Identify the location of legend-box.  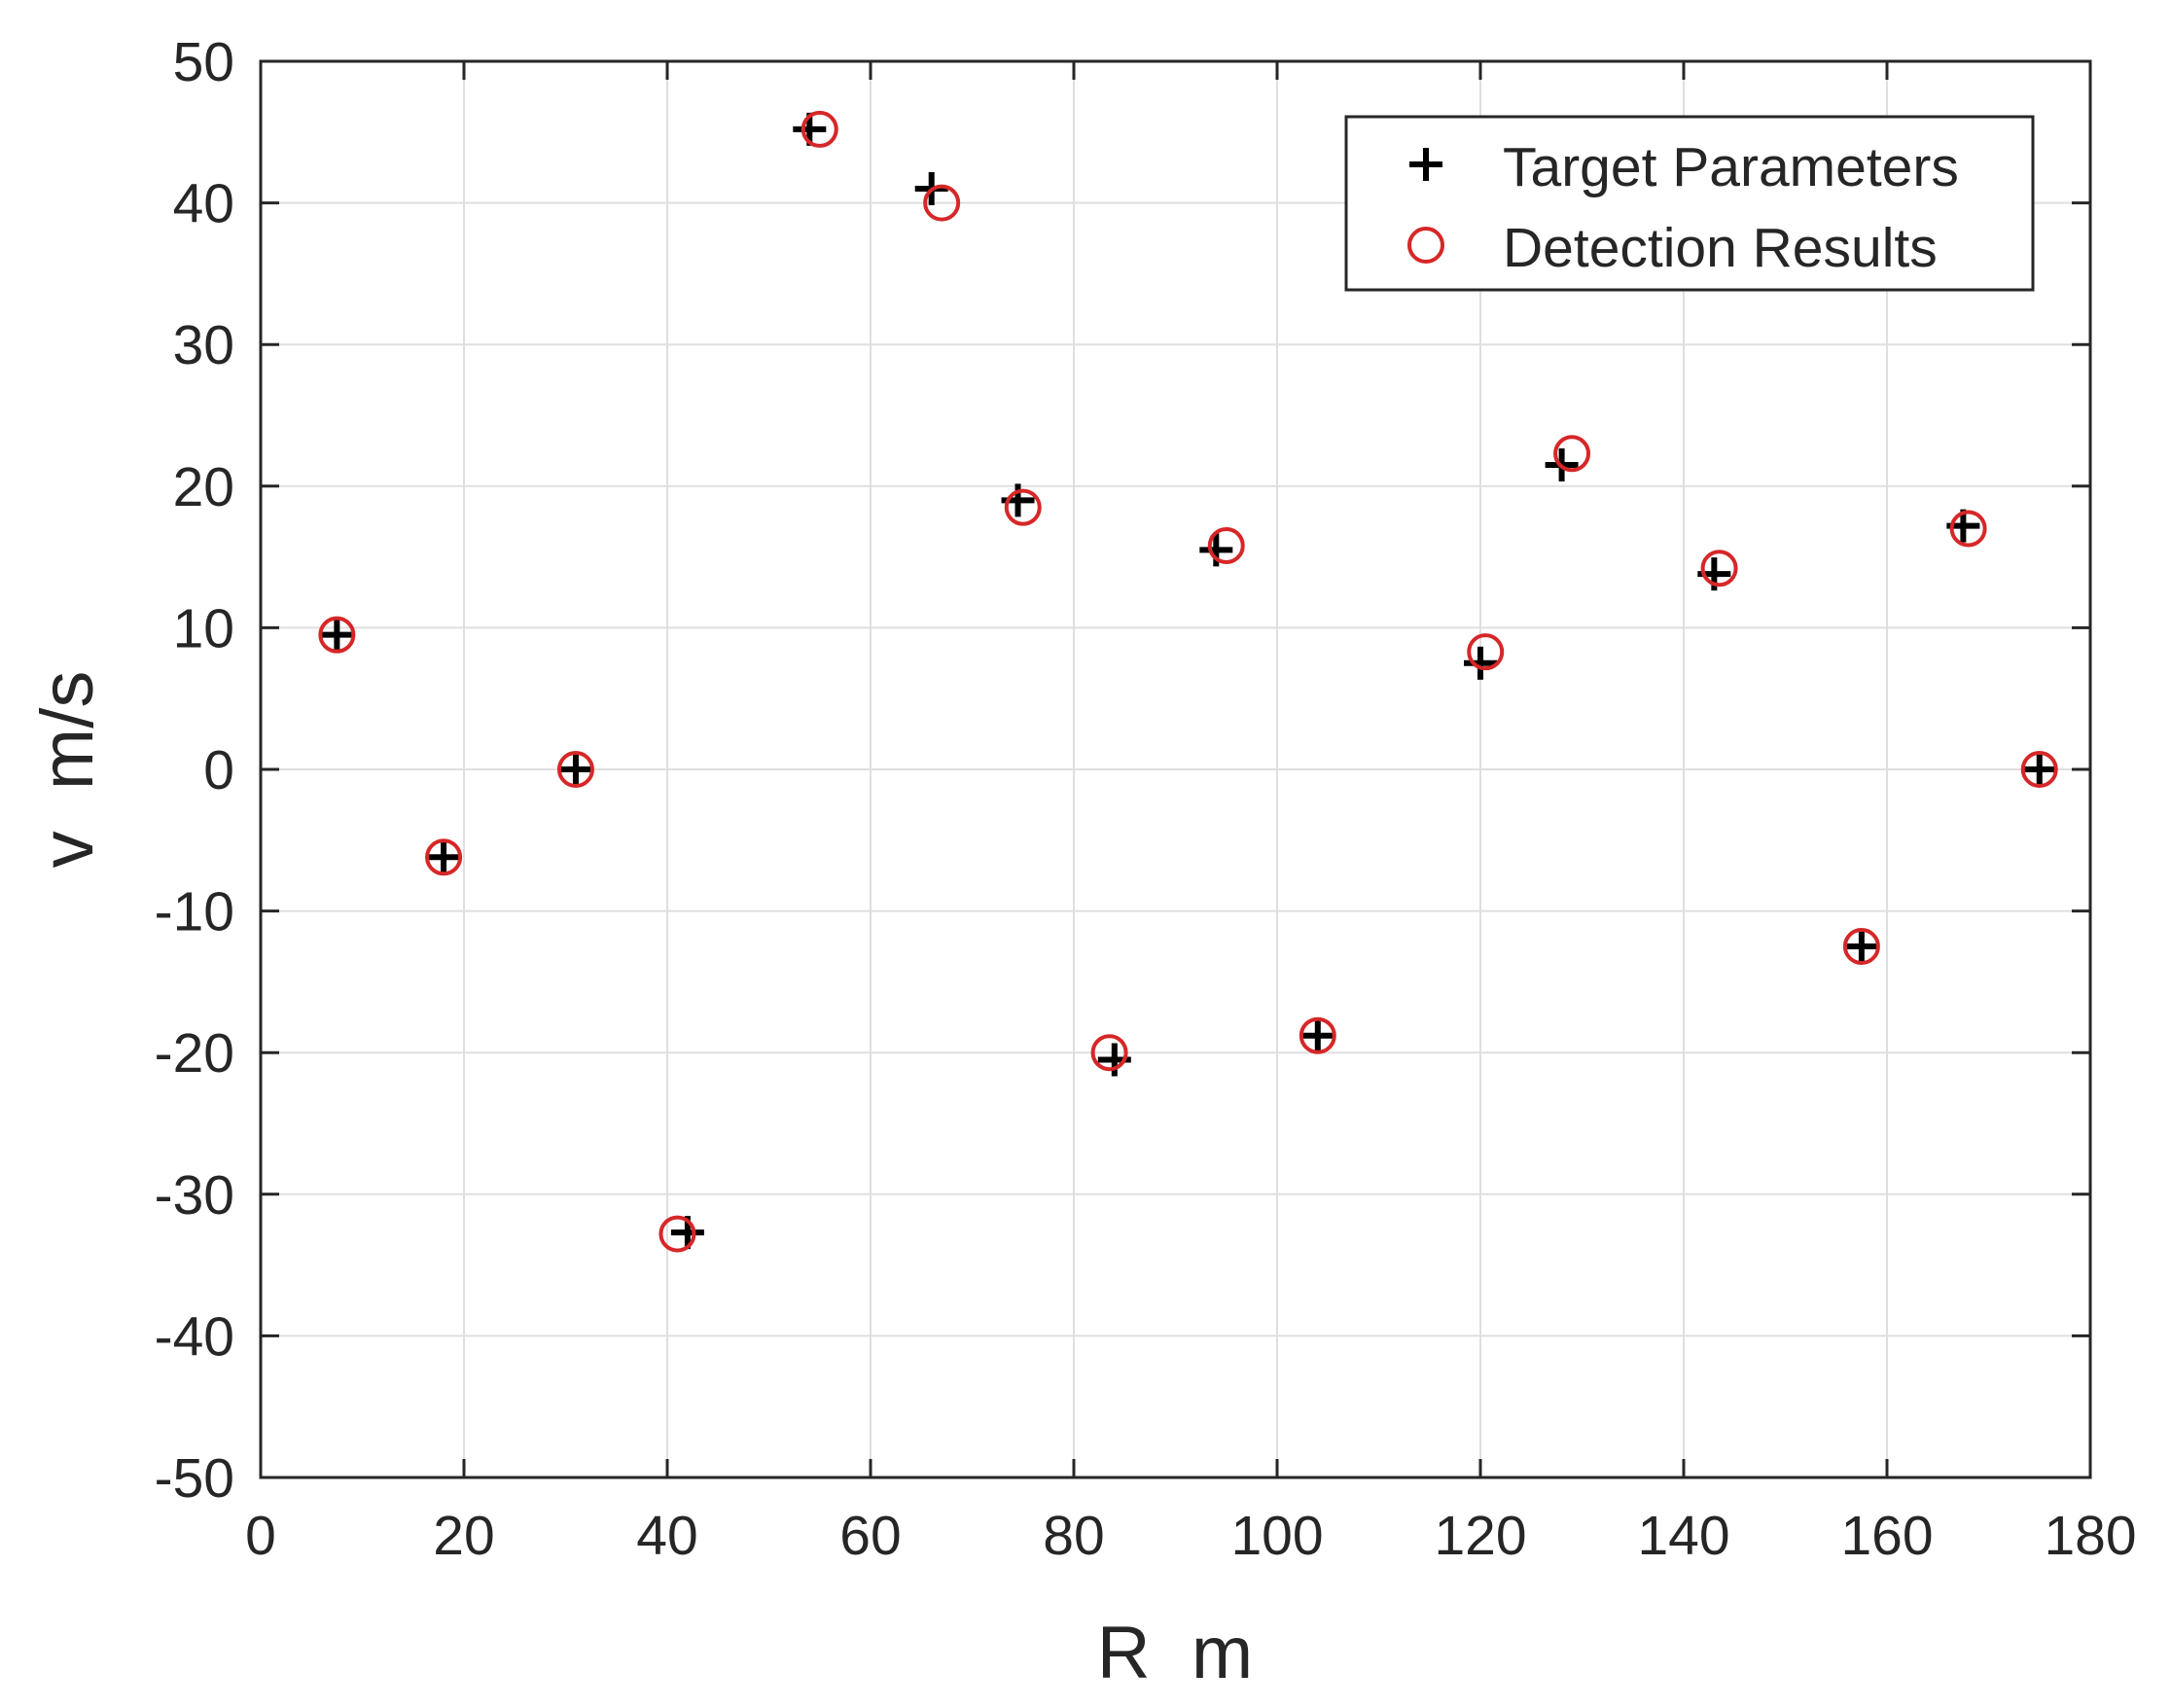
(1689, 203).